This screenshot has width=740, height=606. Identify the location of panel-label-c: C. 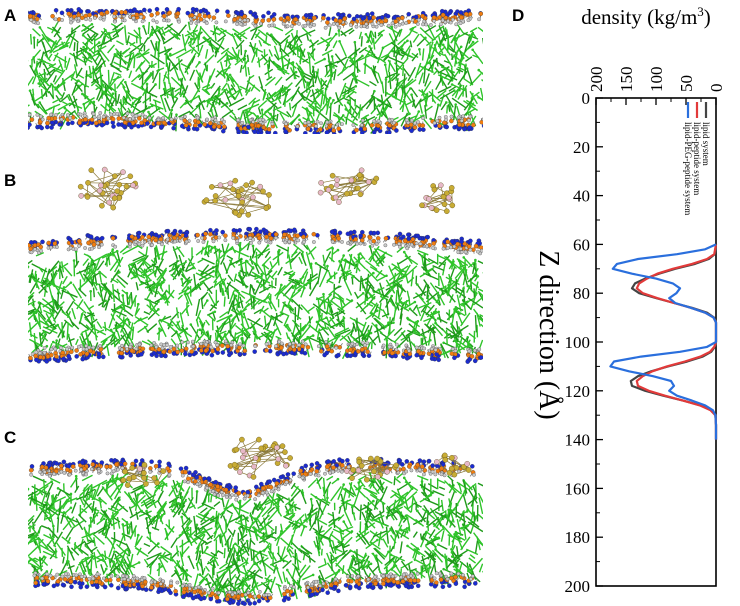
(10, 437).